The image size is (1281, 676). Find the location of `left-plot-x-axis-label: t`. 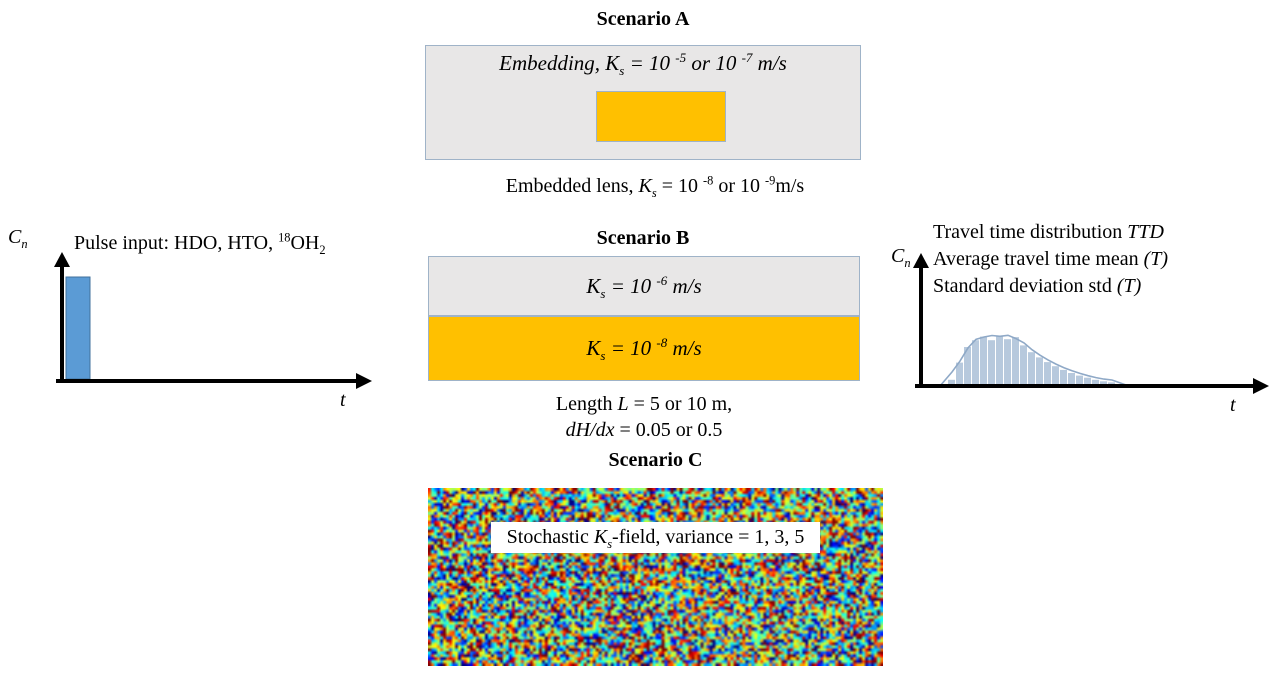

left-plot-x-axis-label: t is located at coordinates (343, 400).